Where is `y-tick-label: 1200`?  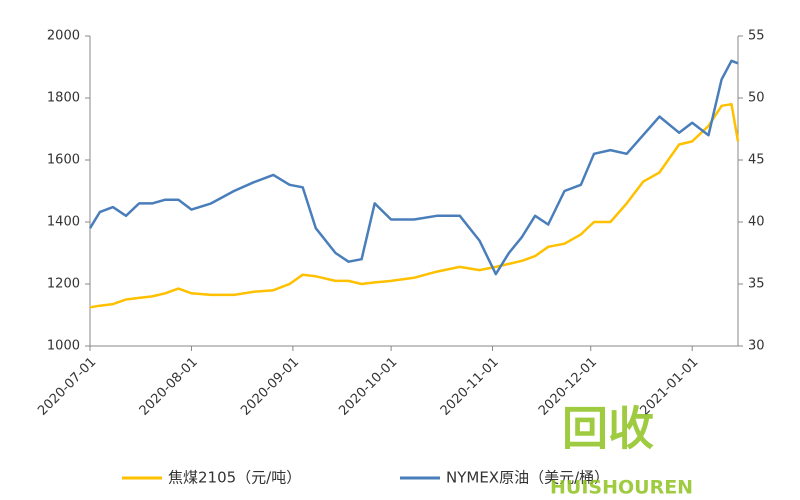
y-tick-label: 1200 is located at coordinates (63, 284).